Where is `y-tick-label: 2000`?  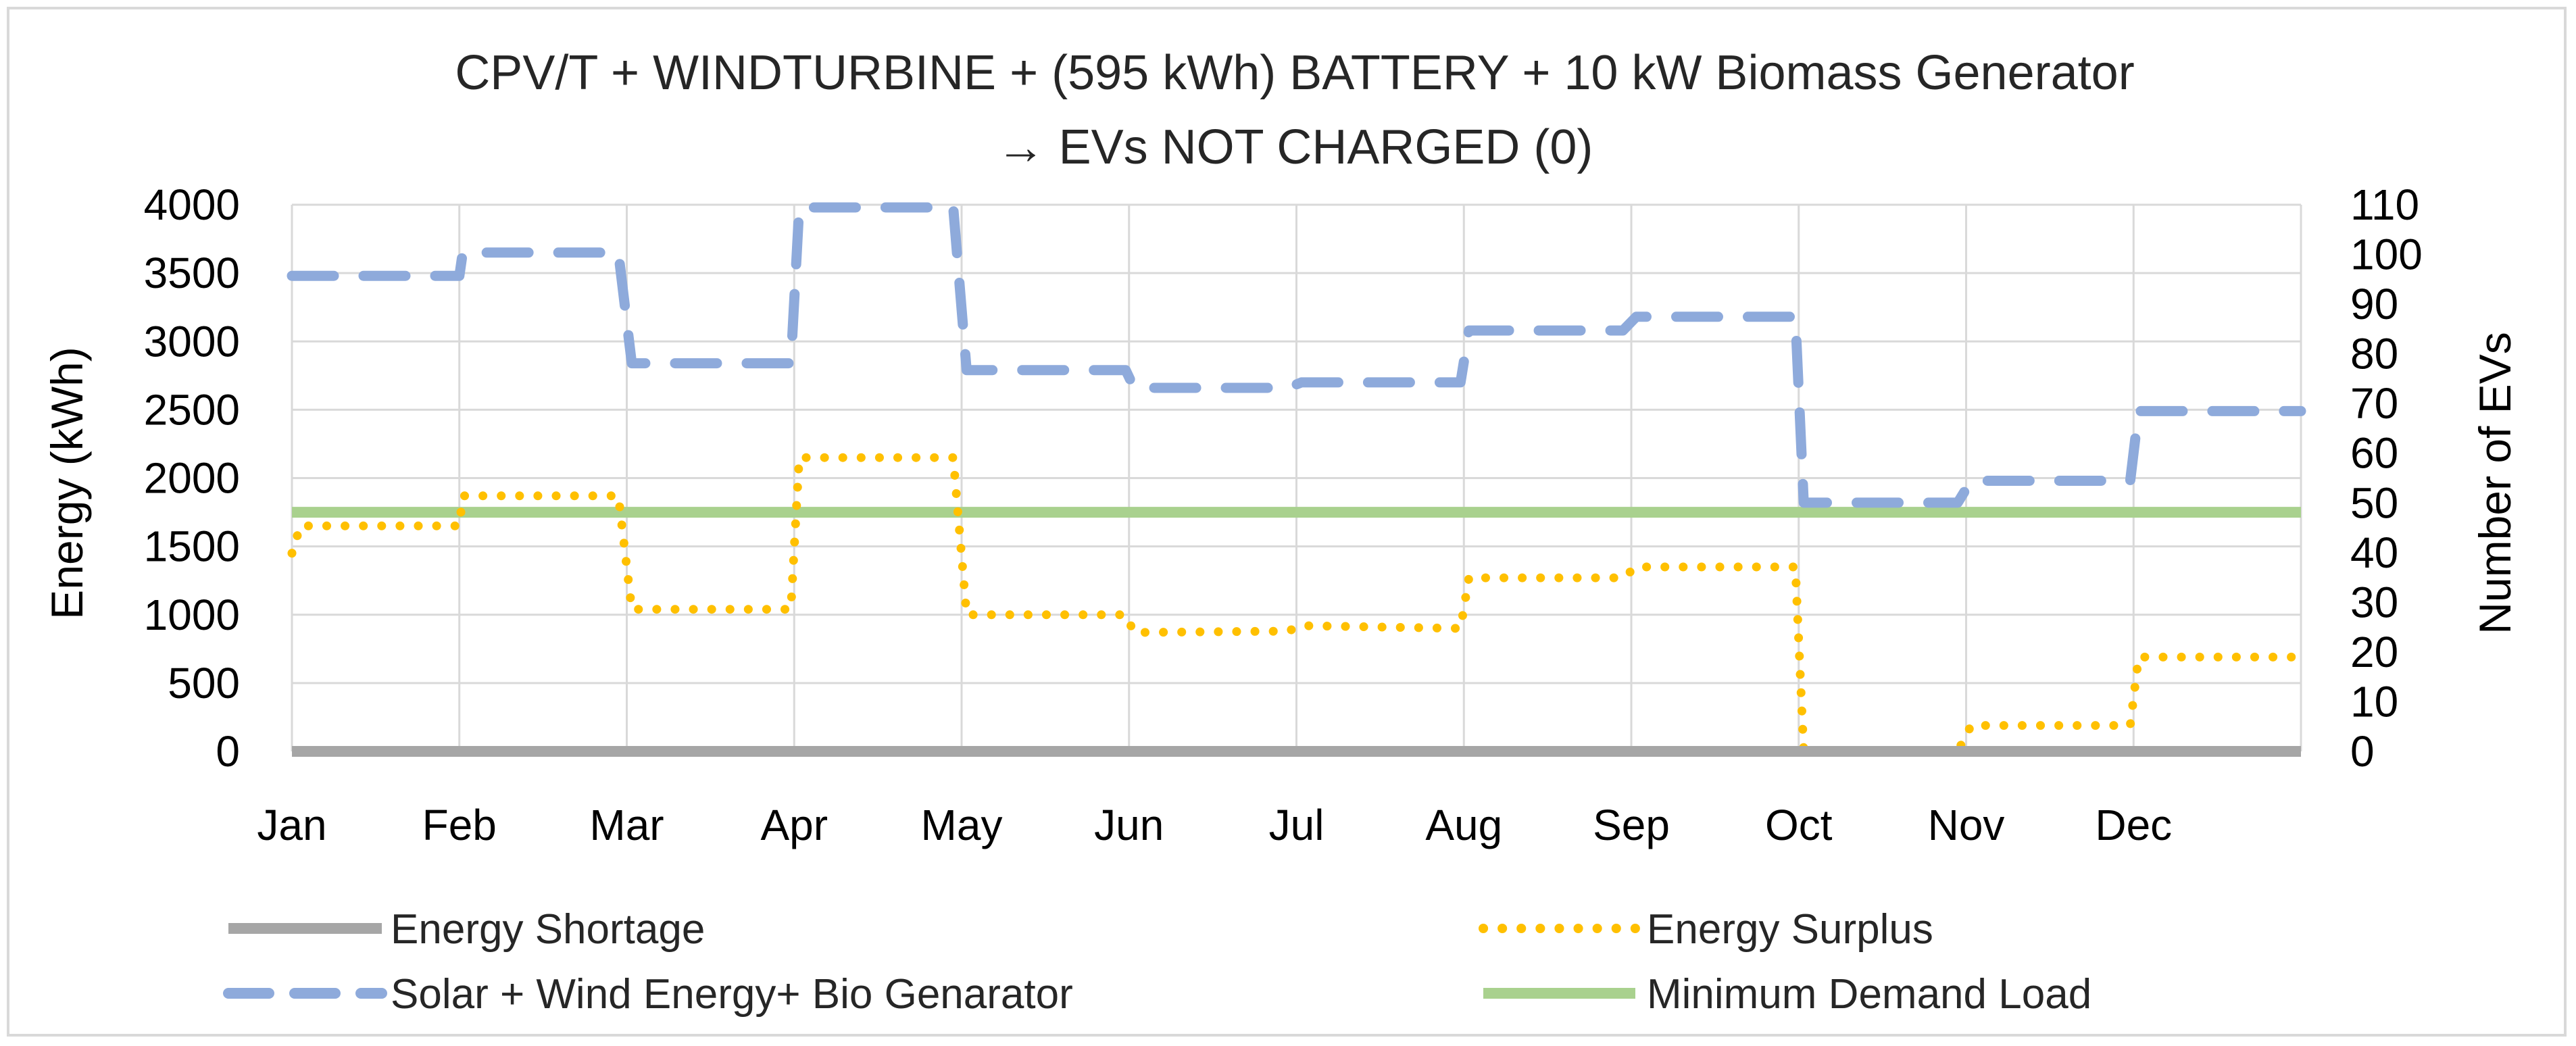
y-tick-label: 2000 is located at coordinates (192, 478).